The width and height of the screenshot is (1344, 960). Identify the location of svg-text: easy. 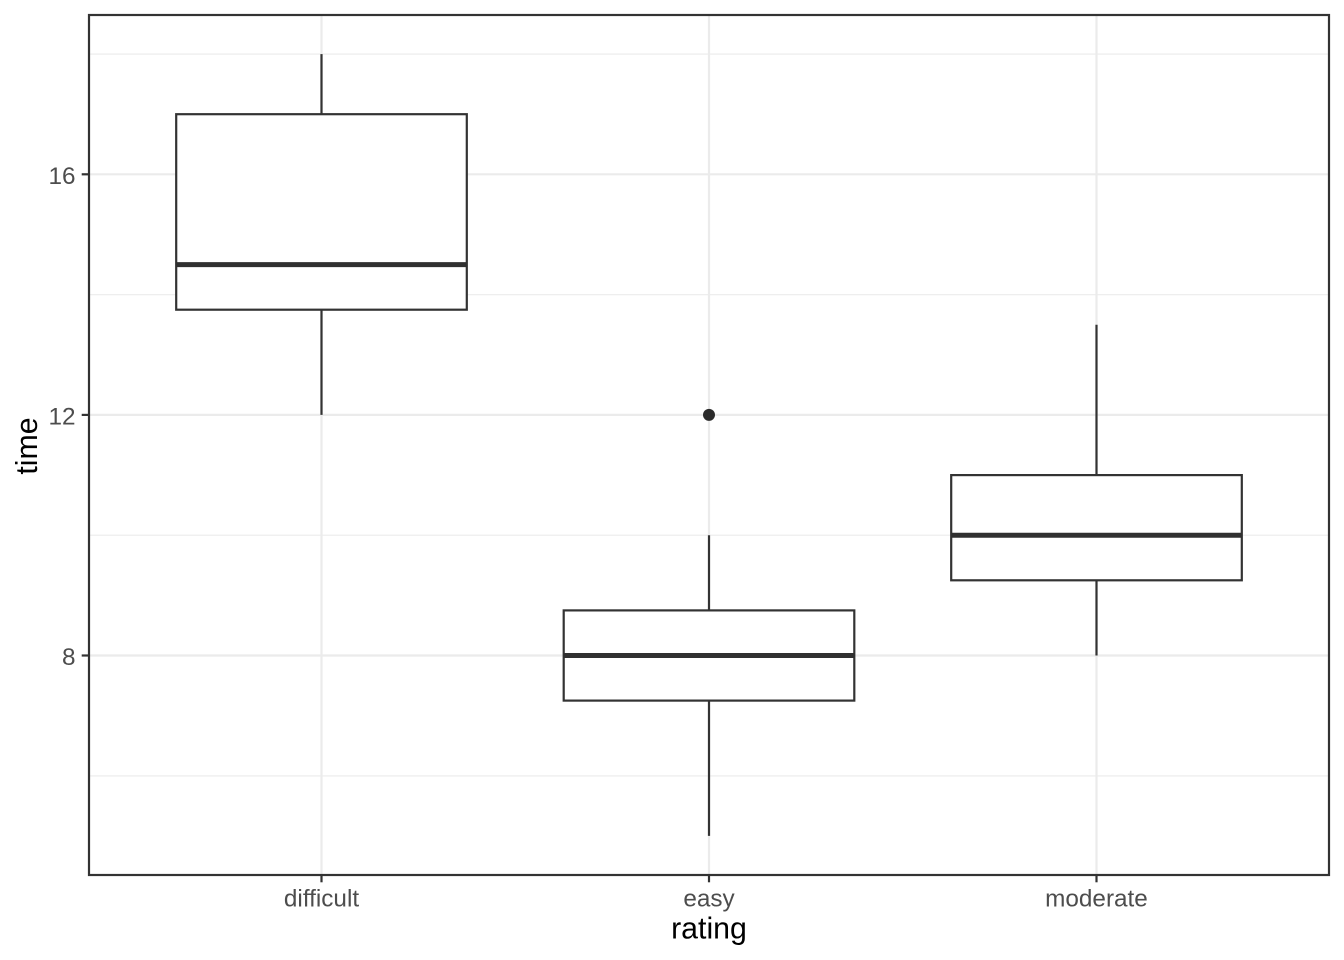
(709, 899).